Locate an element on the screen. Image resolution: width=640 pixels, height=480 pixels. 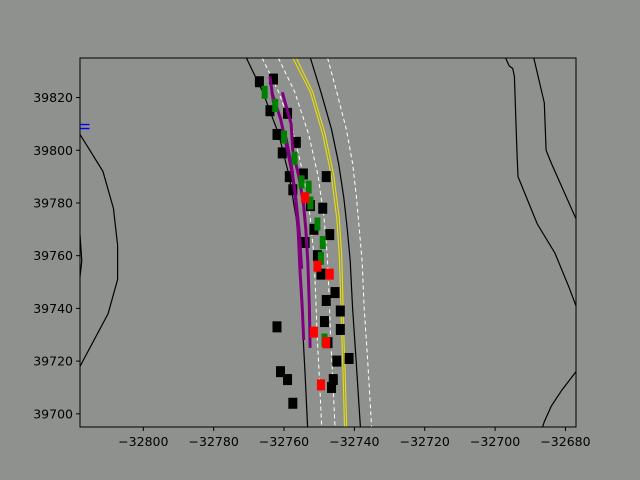
y-tick-label: 39740 is located at coordinates (53, 308).